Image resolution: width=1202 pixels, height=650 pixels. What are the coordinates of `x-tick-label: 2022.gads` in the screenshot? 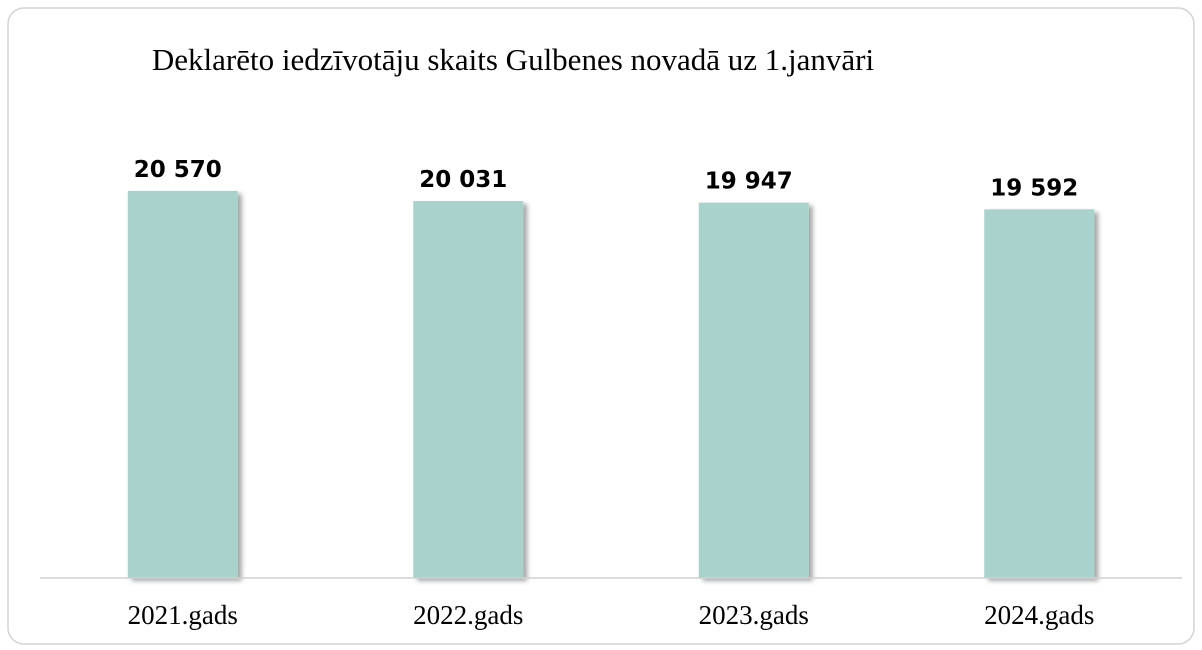 It's located at (468, 615).